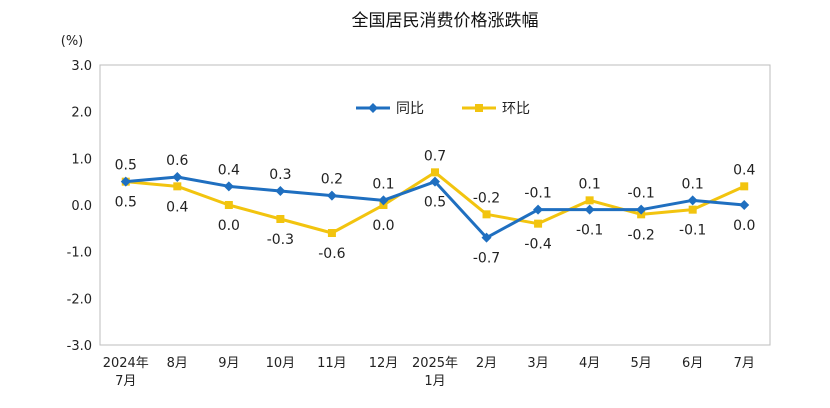  Describe the element at coordinates (486, 363) in the screenshot. I see `x-tick-label: 2月` at that location.